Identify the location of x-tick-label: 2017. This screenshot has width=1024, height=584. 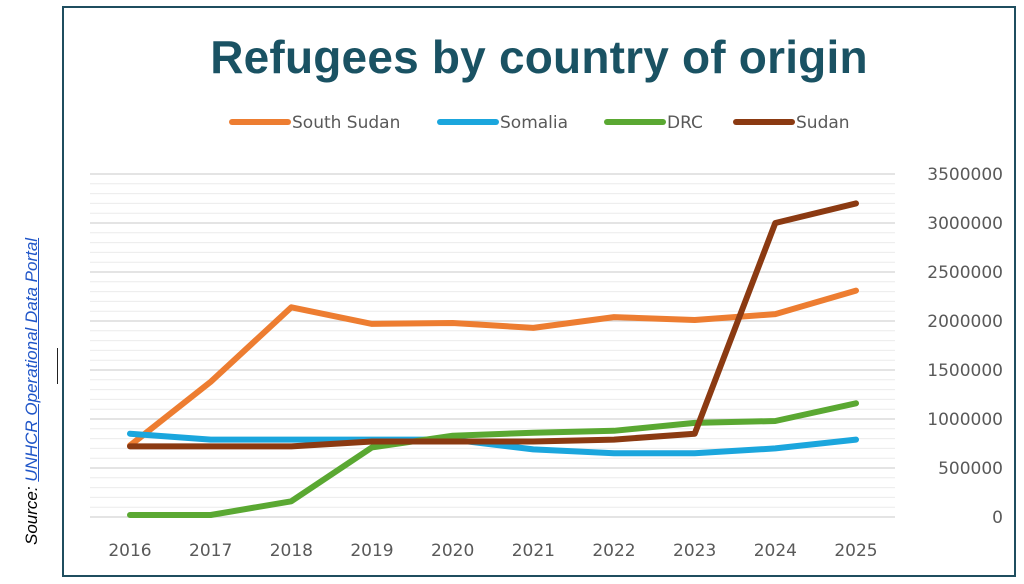
(210, 551).